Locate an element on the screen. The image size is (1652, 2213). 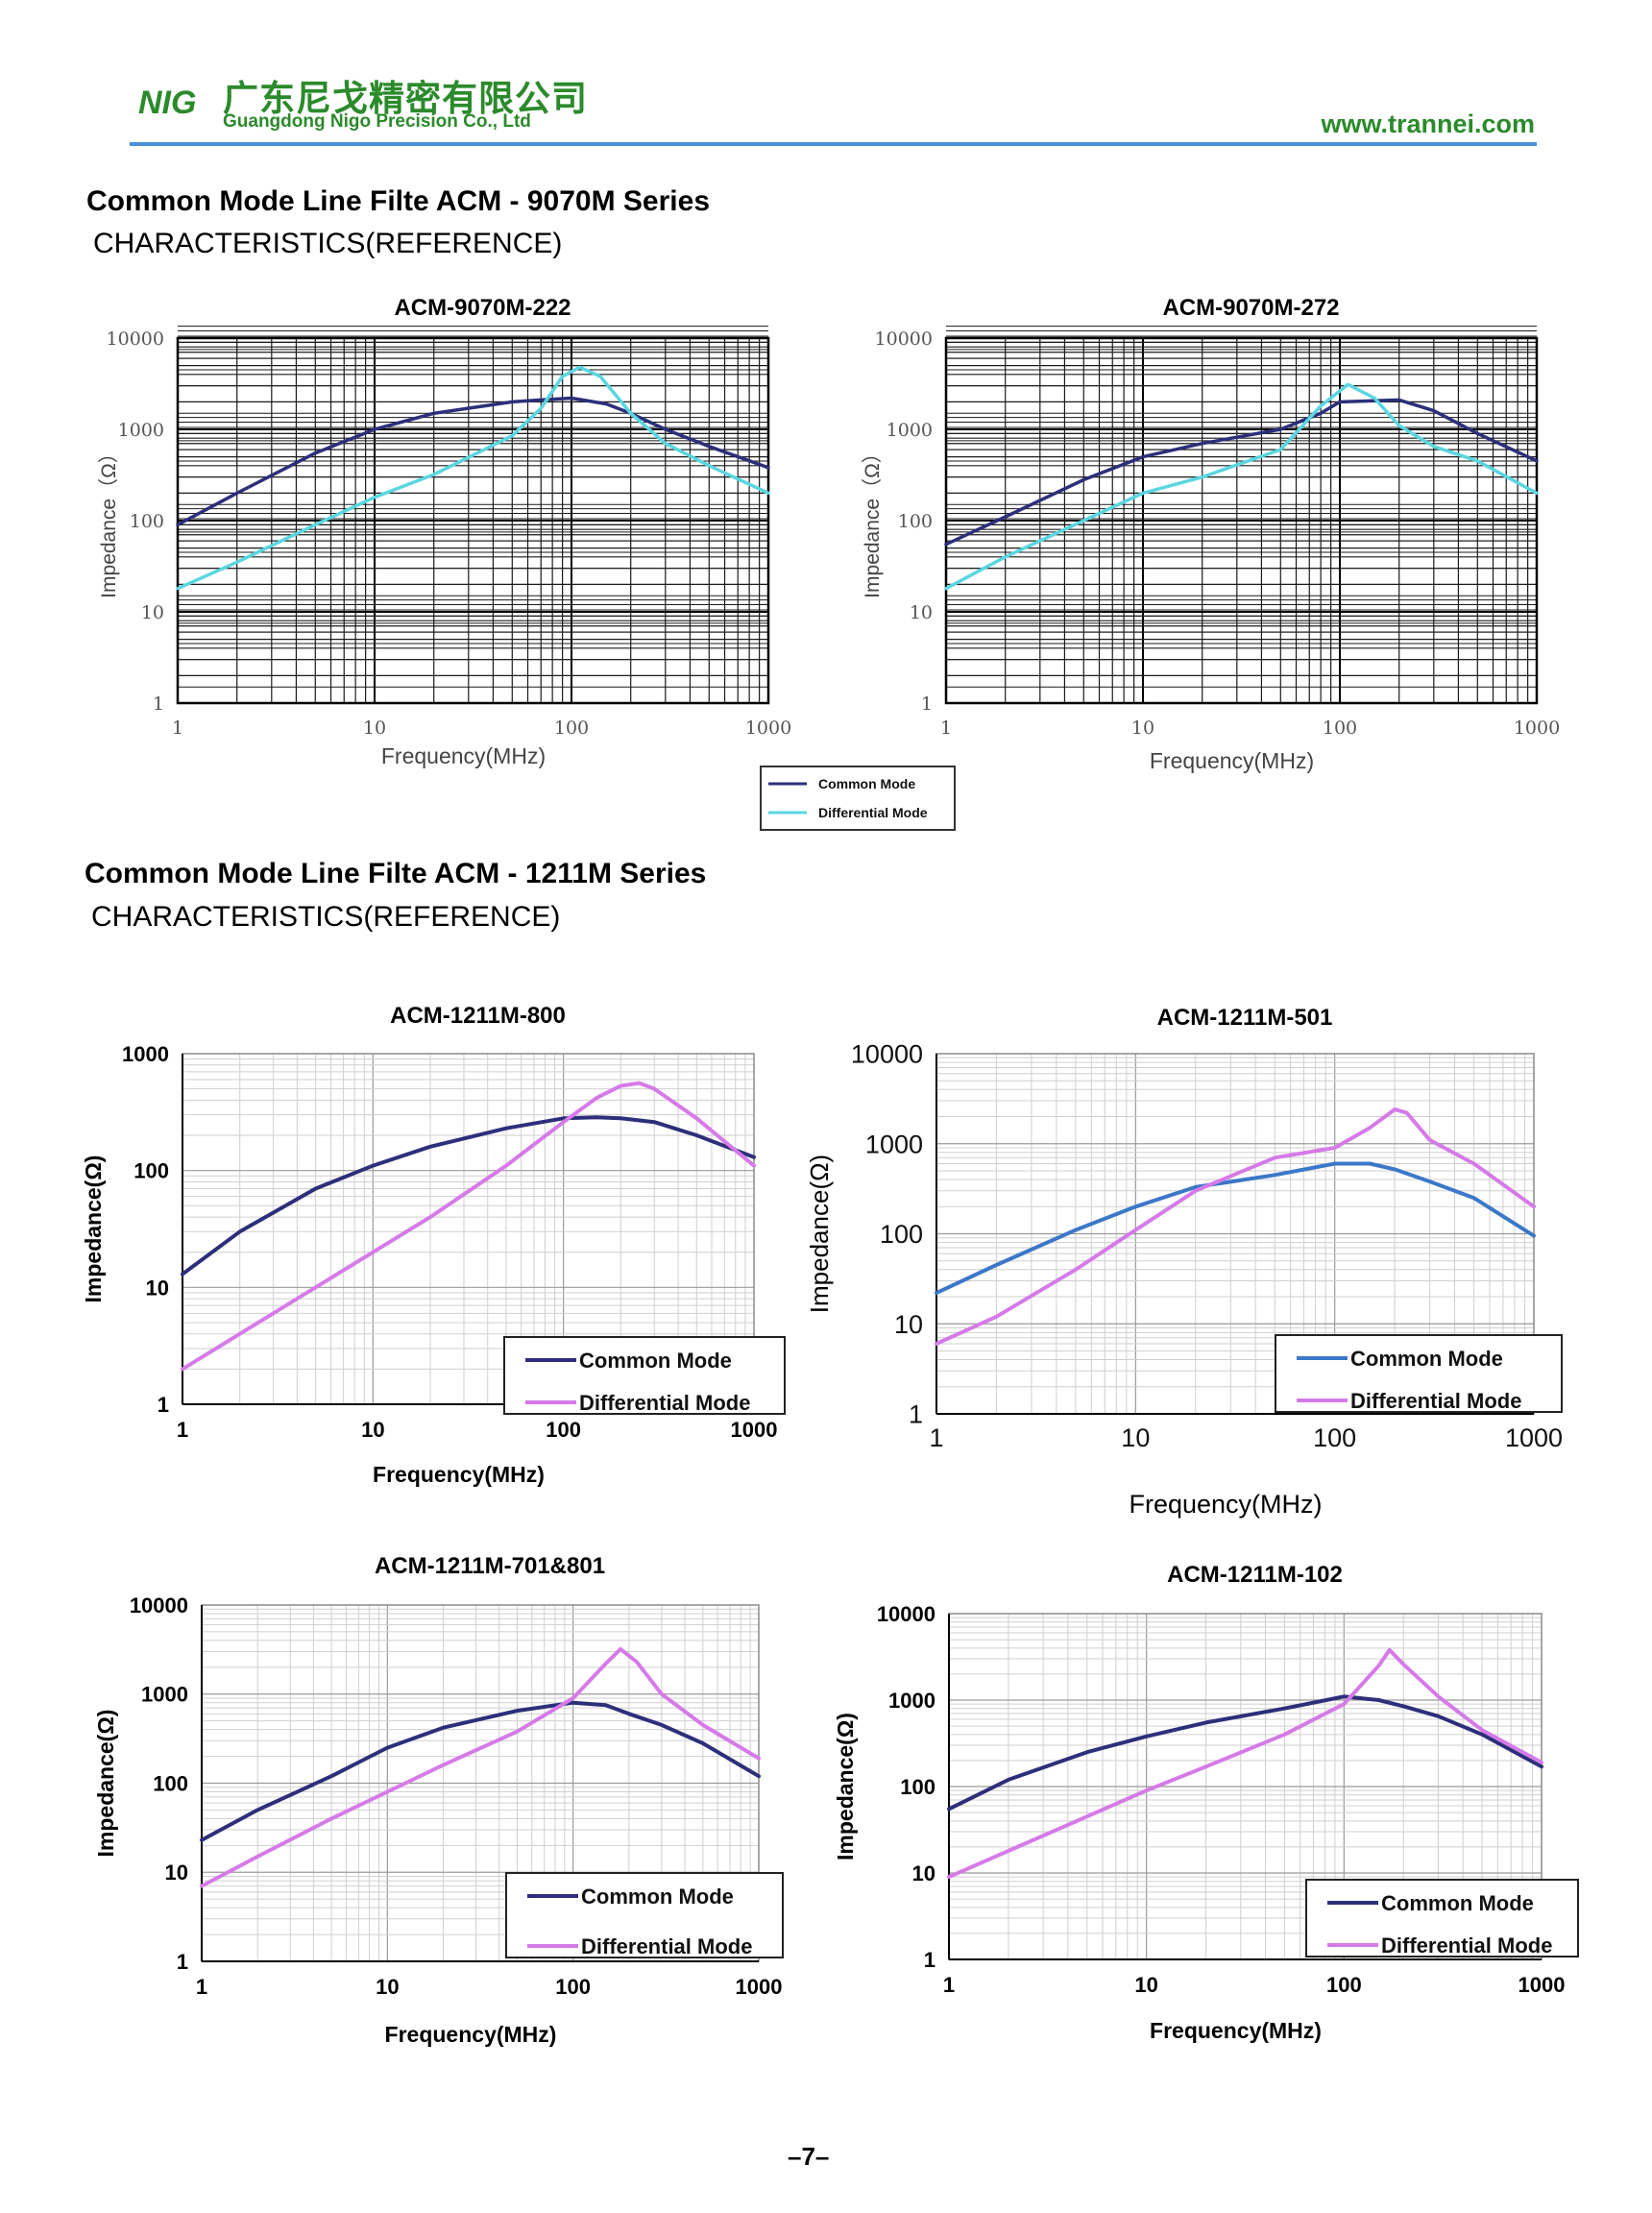
chart-title: ACM-1211M-800 is located at coordinates (478, 1016).